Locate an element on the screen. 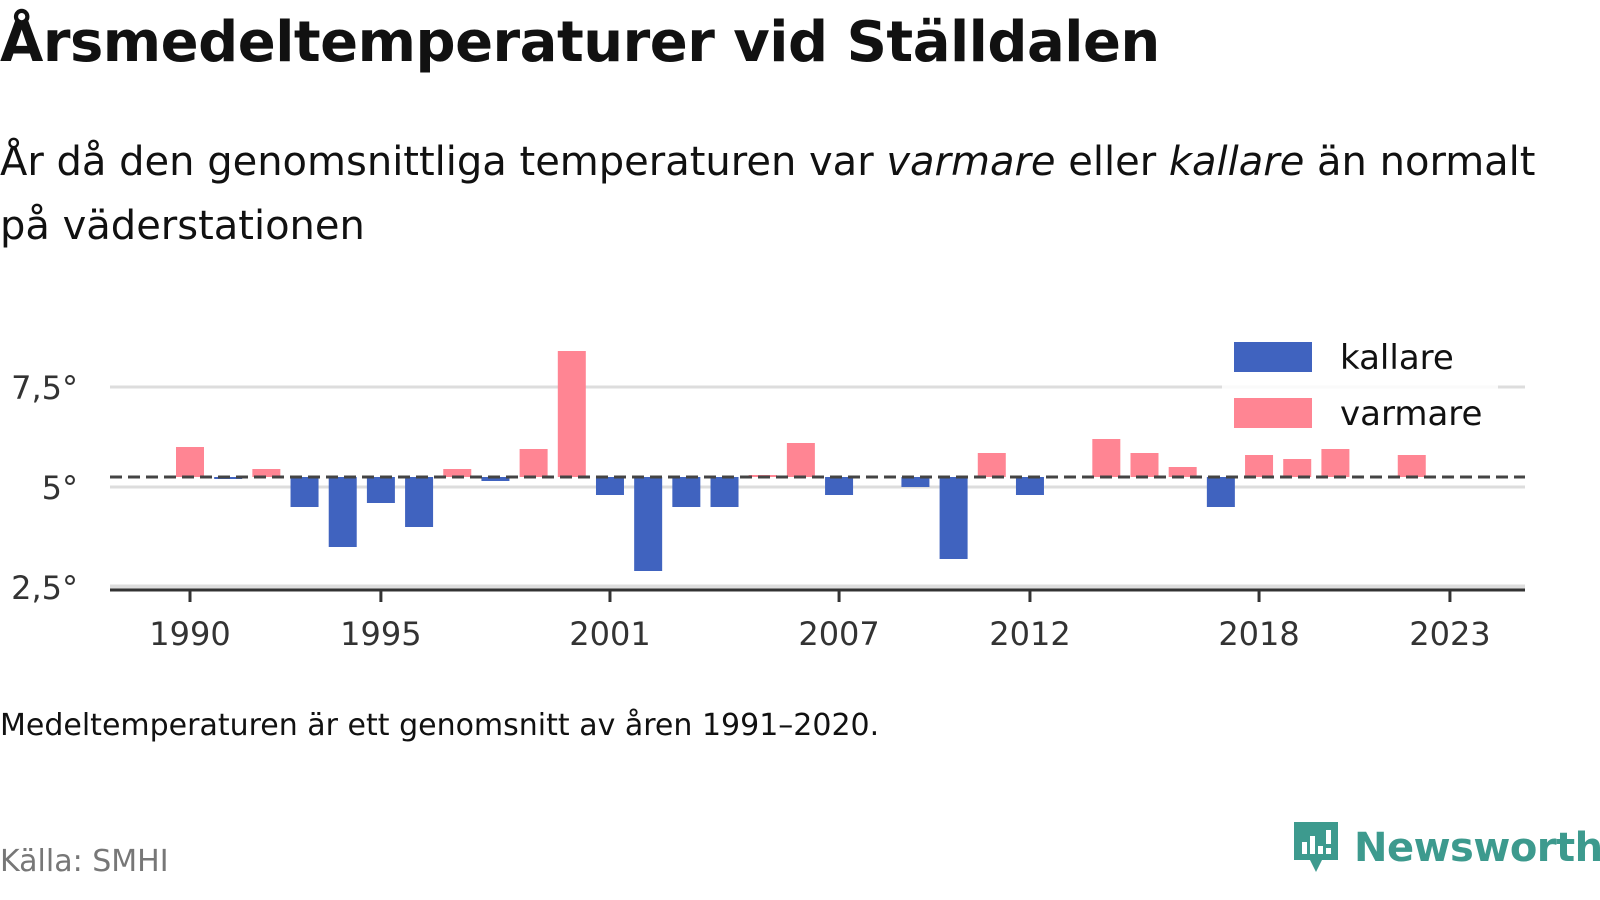  bar-kallare-1993 is located at coordinates (304, 492).